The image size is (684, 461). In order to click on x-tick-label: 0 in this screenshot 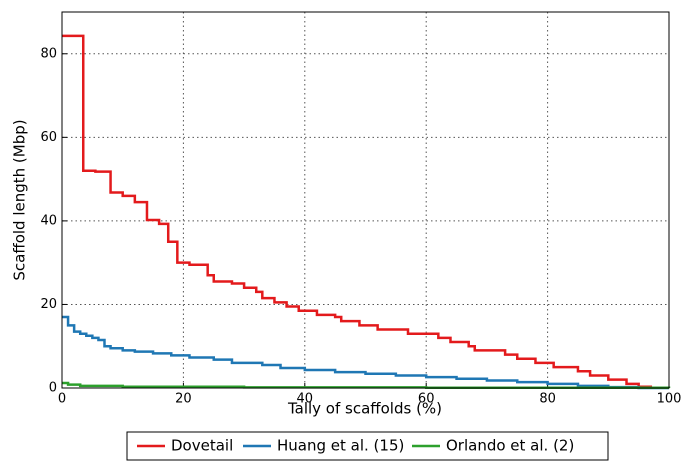, I will do `click(62, 399)`.